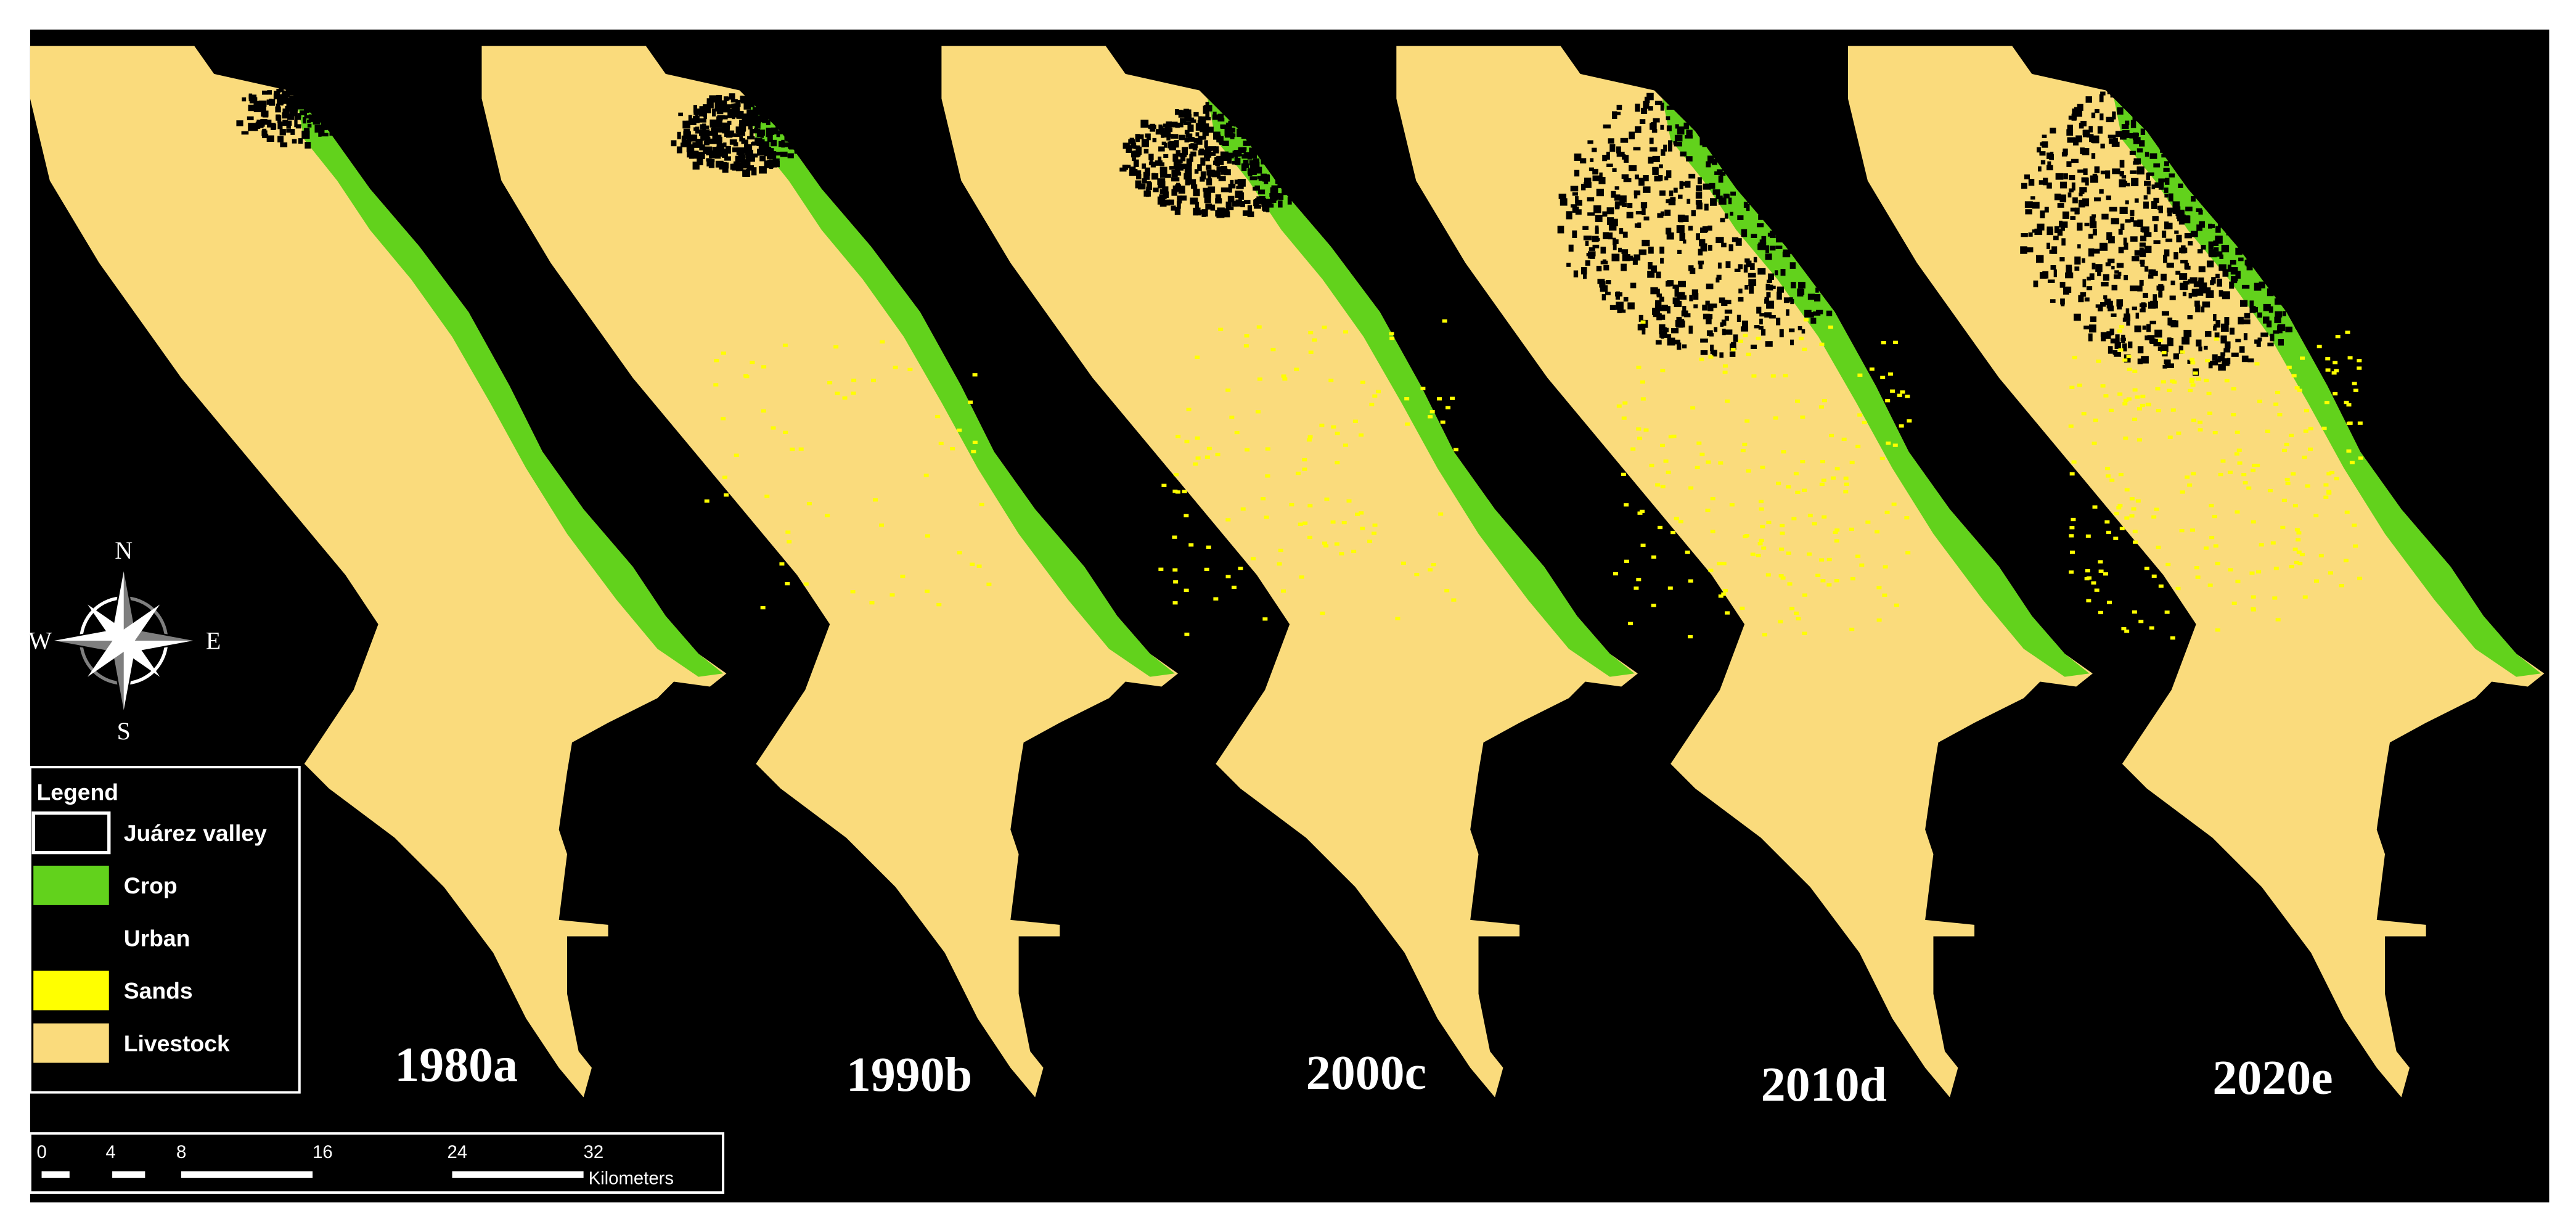 The image size is (2576, 1232). What do you see at coordinates (151, 885) in the screenshot?
I see `legend-label: Crop` at bounding box center [151, 885].